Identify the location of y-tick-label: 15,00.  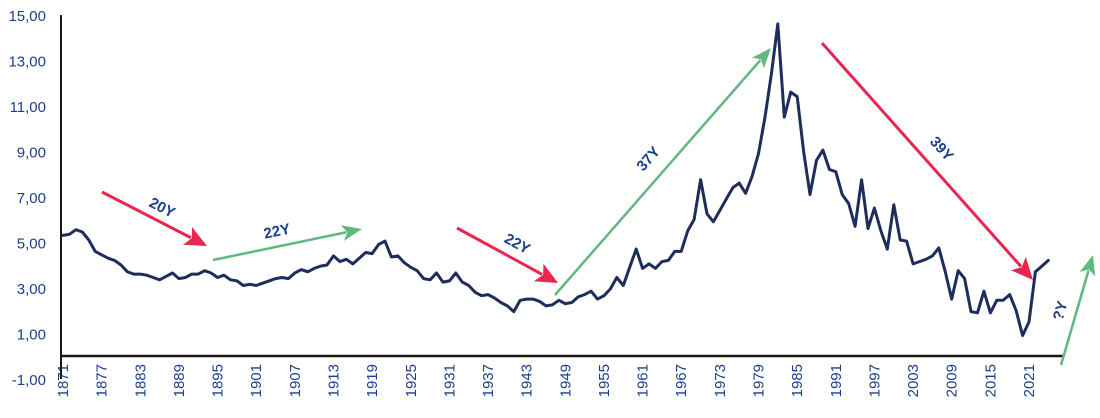
(27, 16).